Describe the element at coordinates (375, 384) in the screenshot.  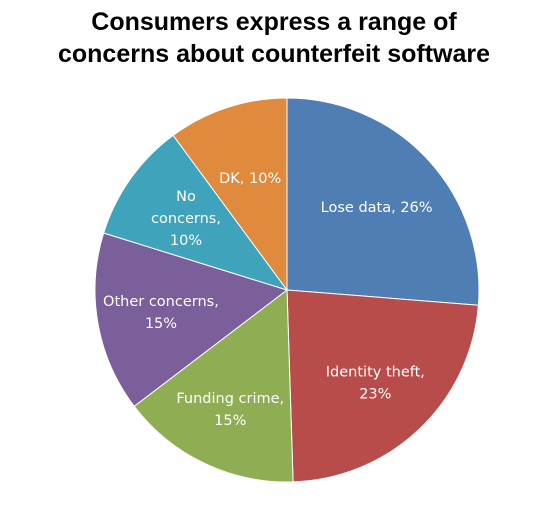
I see `pie-label-identity-theft: Identity theft, 23%` at that location.